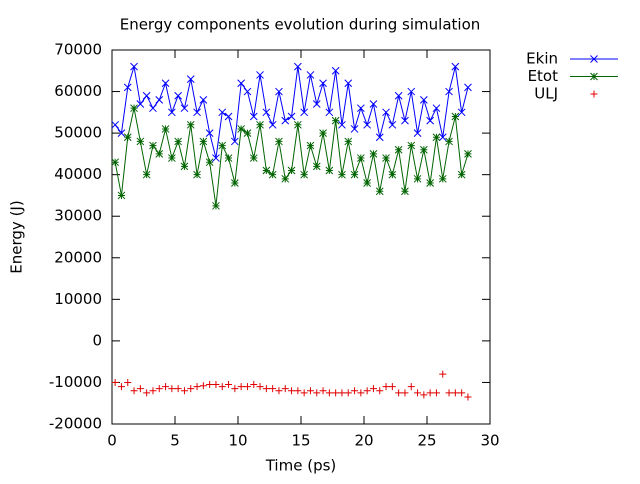 The height and width of the screenshot is (484, 640). I want to click on x-tick-label: 0, so click(112, 441).